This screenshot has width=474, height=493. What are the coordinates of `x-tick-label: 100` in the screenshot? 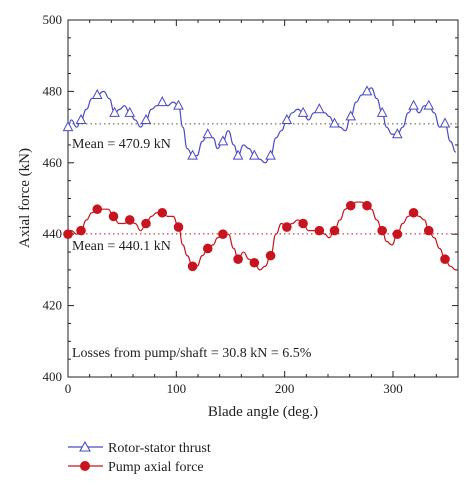 It's located at (177, 388).